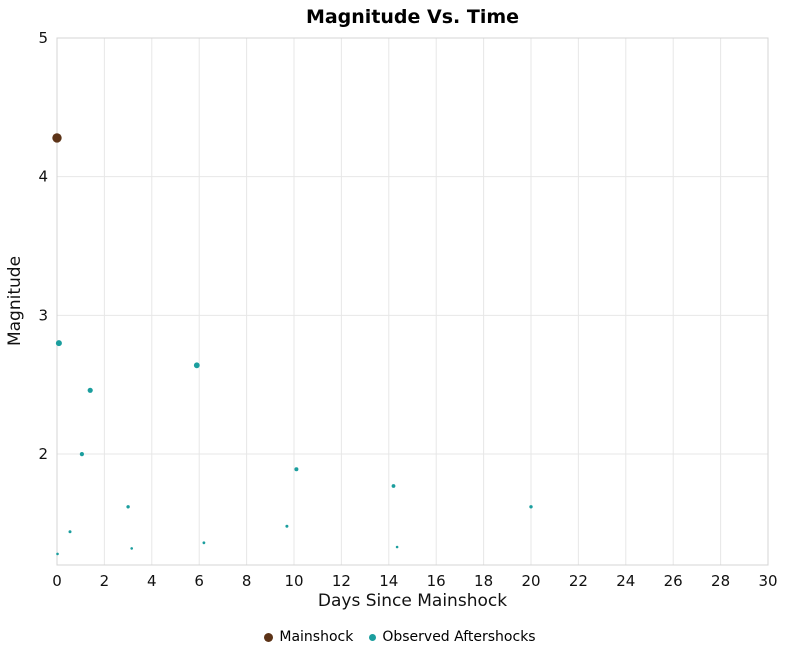 The width and height of the screenshot is (800, 650). What do you see at coordinates (199, 581) in the screenshot?
I see `x-tick-label: 6` at bounding box center [199, 581].